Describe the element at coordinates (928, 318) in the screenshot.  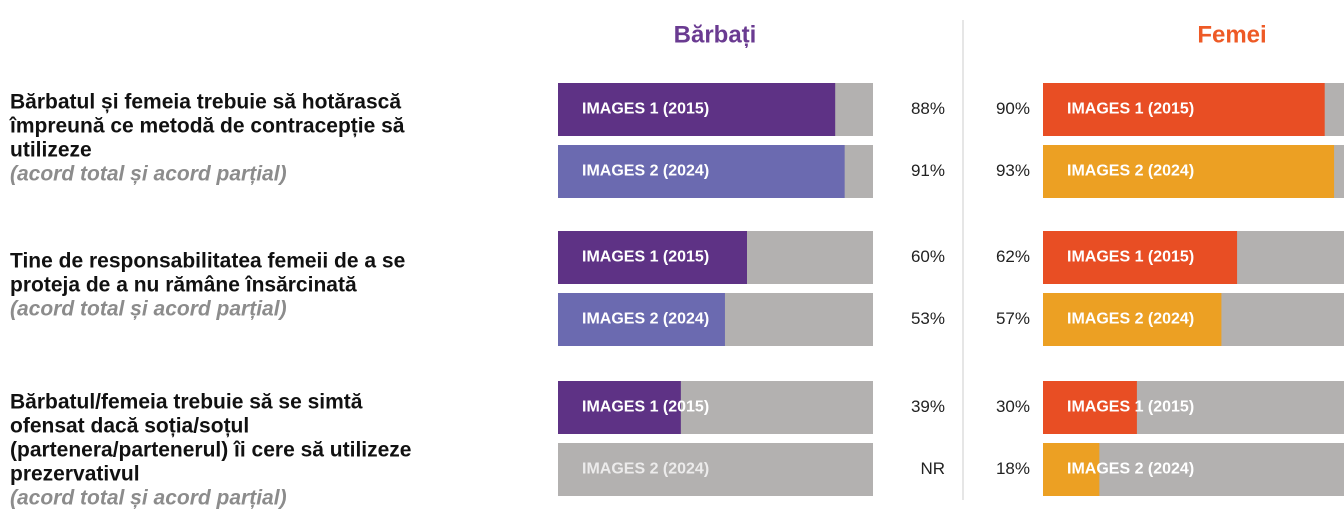
I see `value-label: 53%` at that location.